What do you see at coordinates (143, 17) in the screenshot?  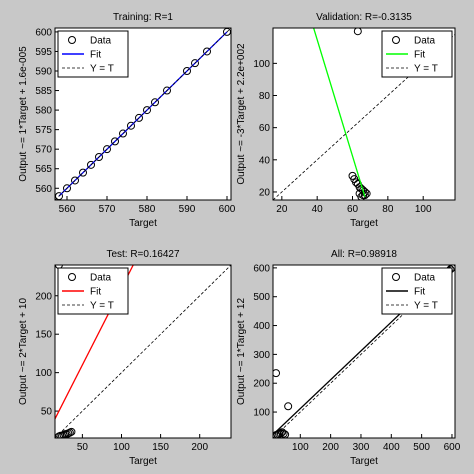 I see `subplot-title: Training: R=1` at bounding box center [143, 17].